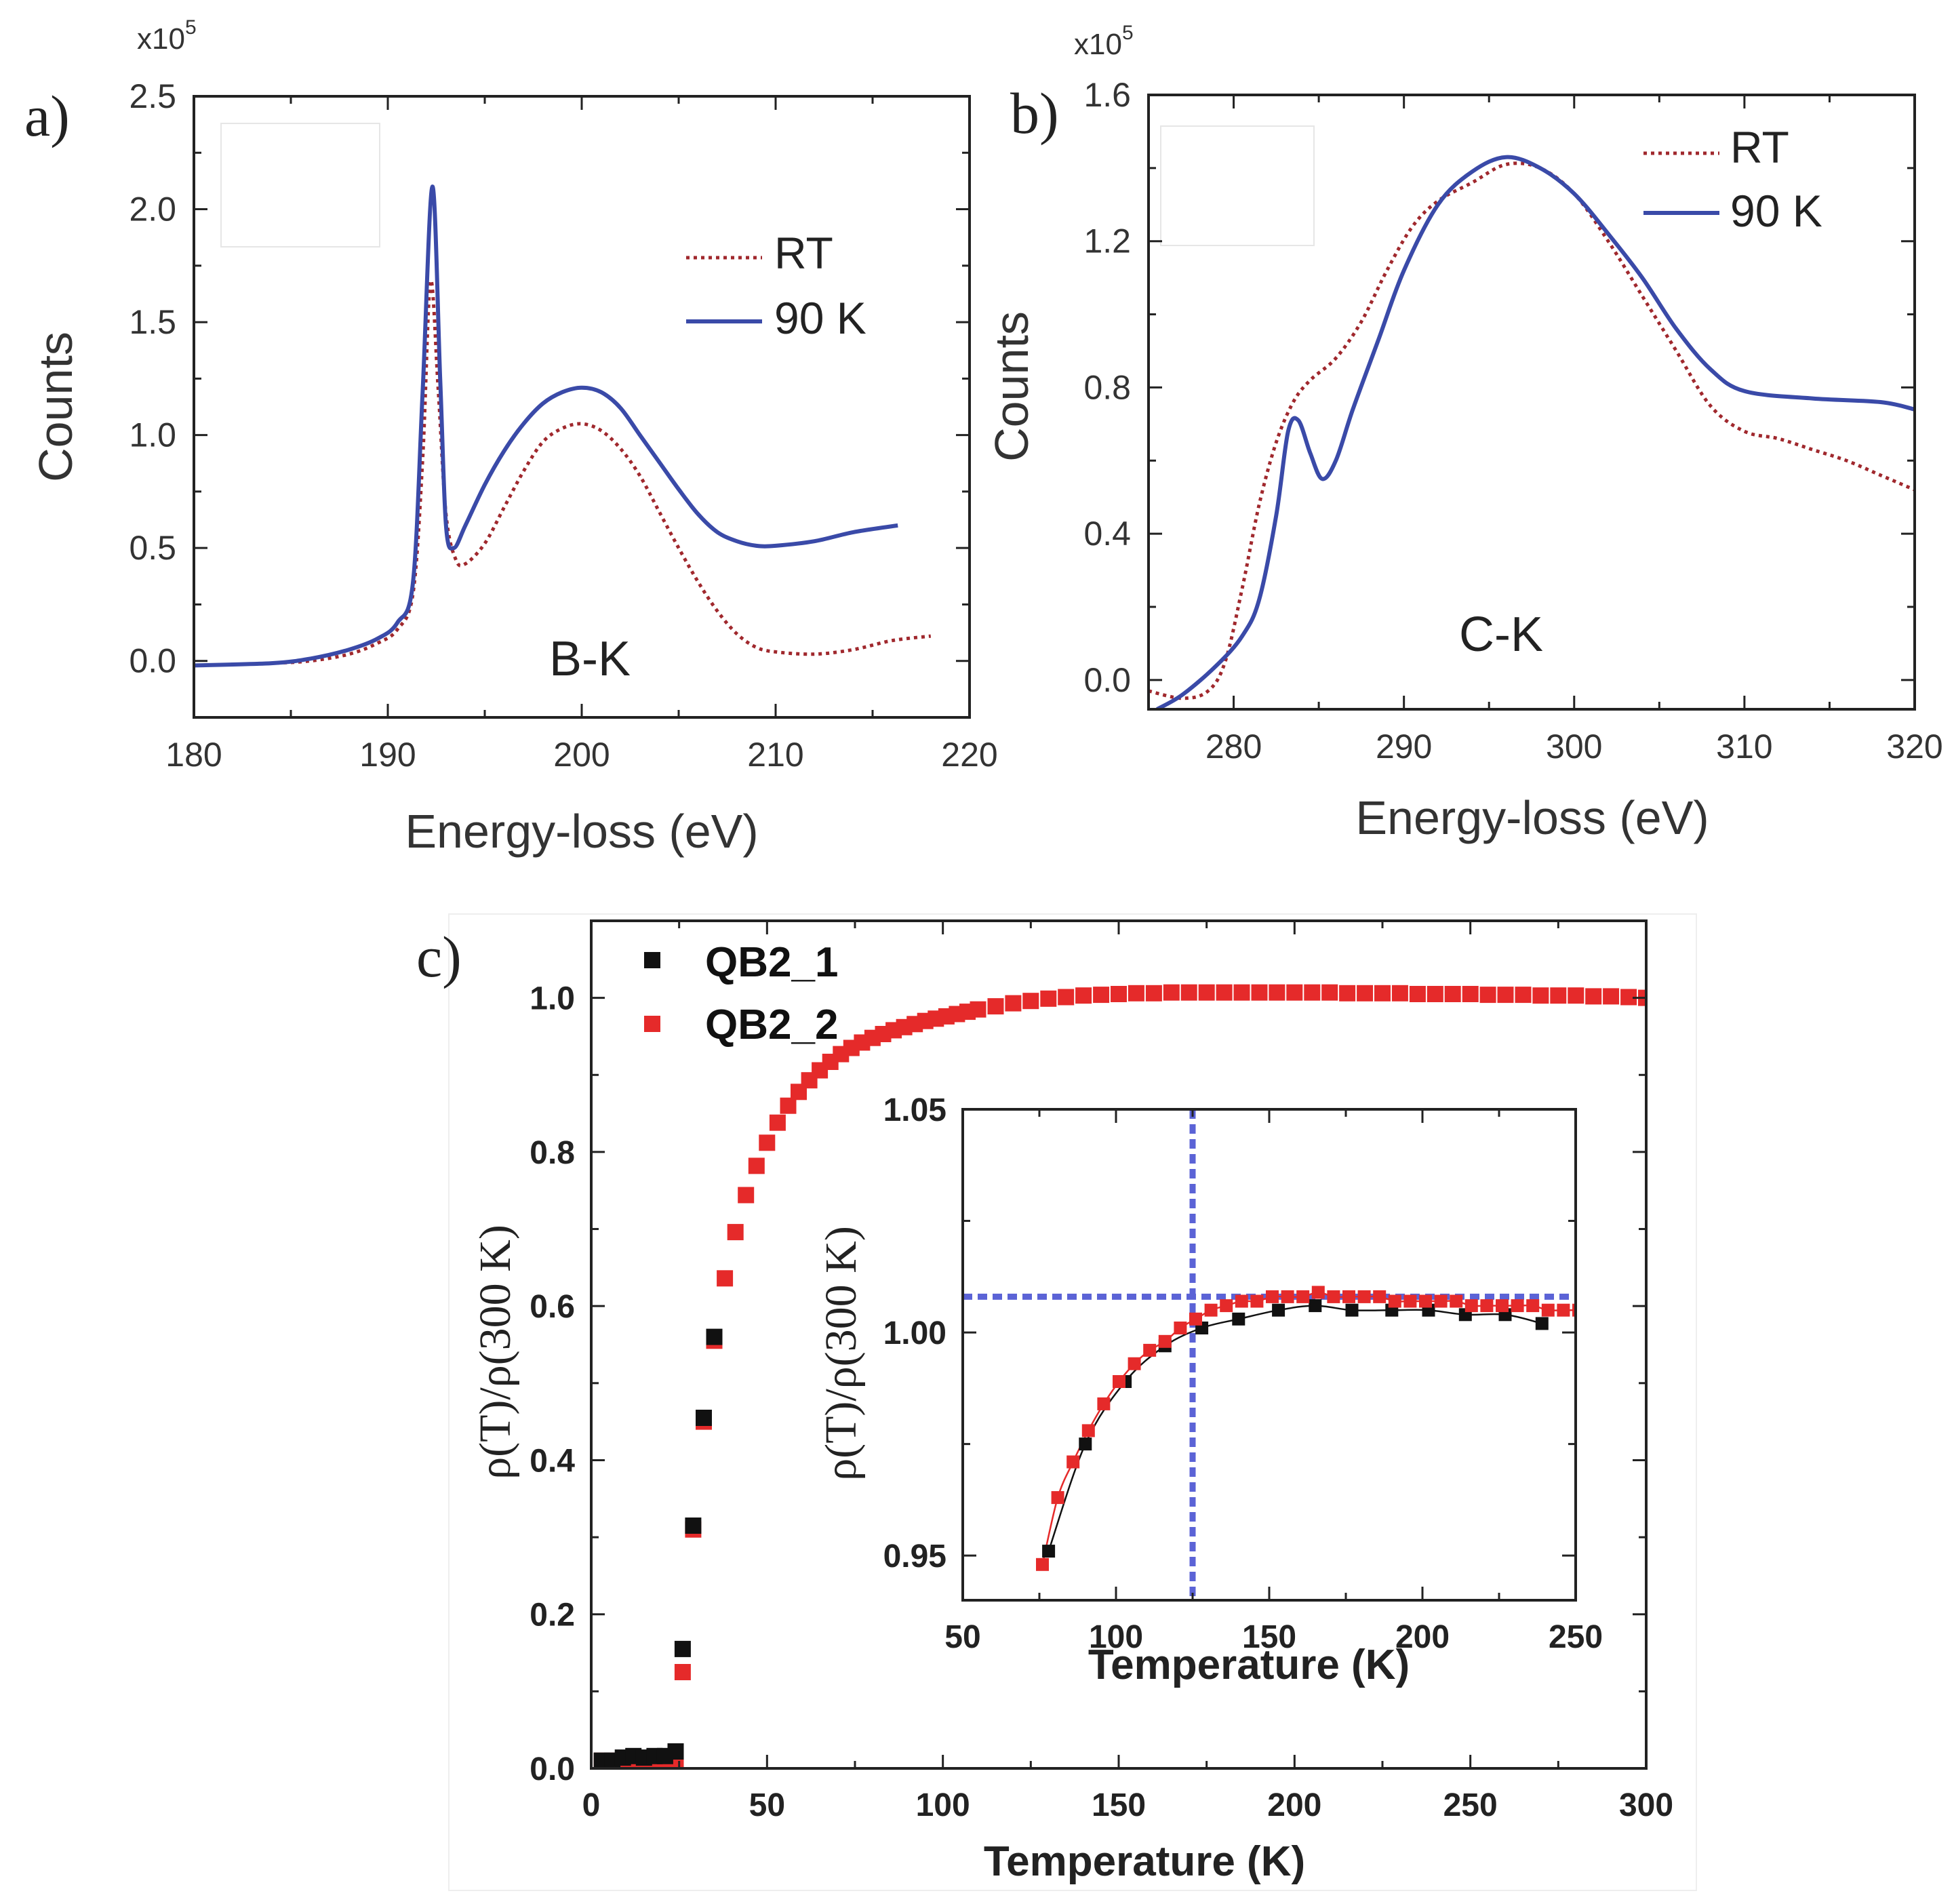 The width and height of the screenshot is (1954, 1904). What do you see at coordinates (1646, 1805) in the screenshot?
I see `panel-c-xtick-label: 300` at bounding box center [1646, 1805].